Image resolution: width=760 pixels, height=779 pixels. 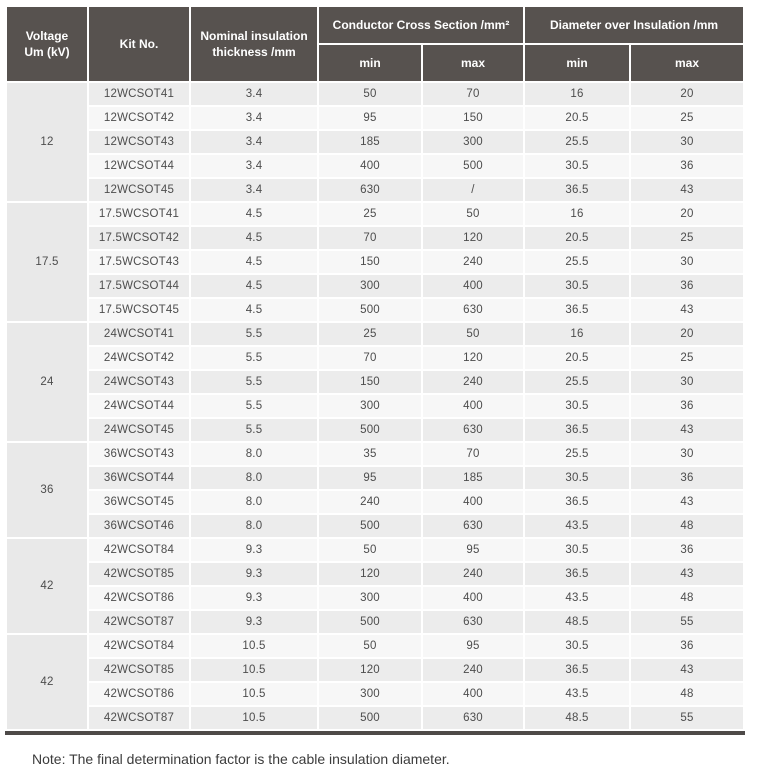 What do you see at coordinates (375, 733) in the screenshot?
I see `table-bottom-rule` at bounding box center [375, 733].